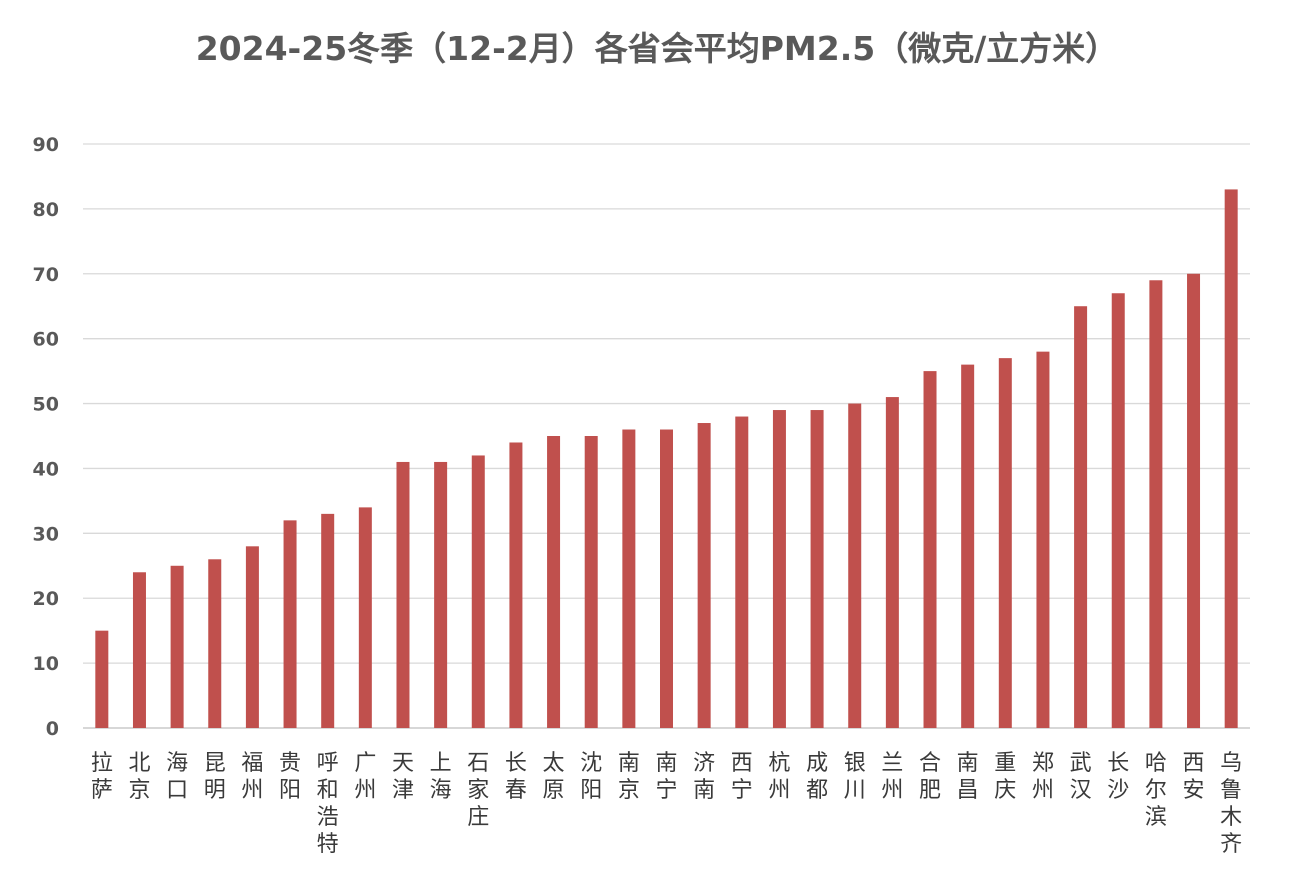 The width and height of the screenshot is (1314, 892). I want to click on chart-title: 2024-25冬季（12-2月）各省会平均PM2.5（微克/立方米）, so click(657, 48).